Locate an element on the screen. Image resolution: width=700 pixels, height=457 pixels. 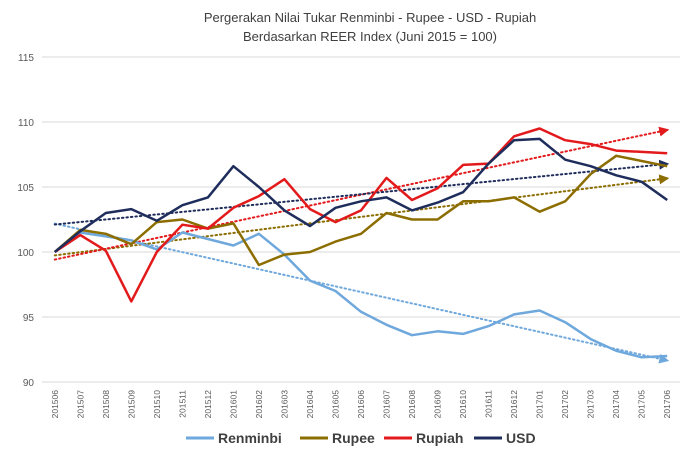
x-tick-label: 201701 is located at coordinates (540, 404).